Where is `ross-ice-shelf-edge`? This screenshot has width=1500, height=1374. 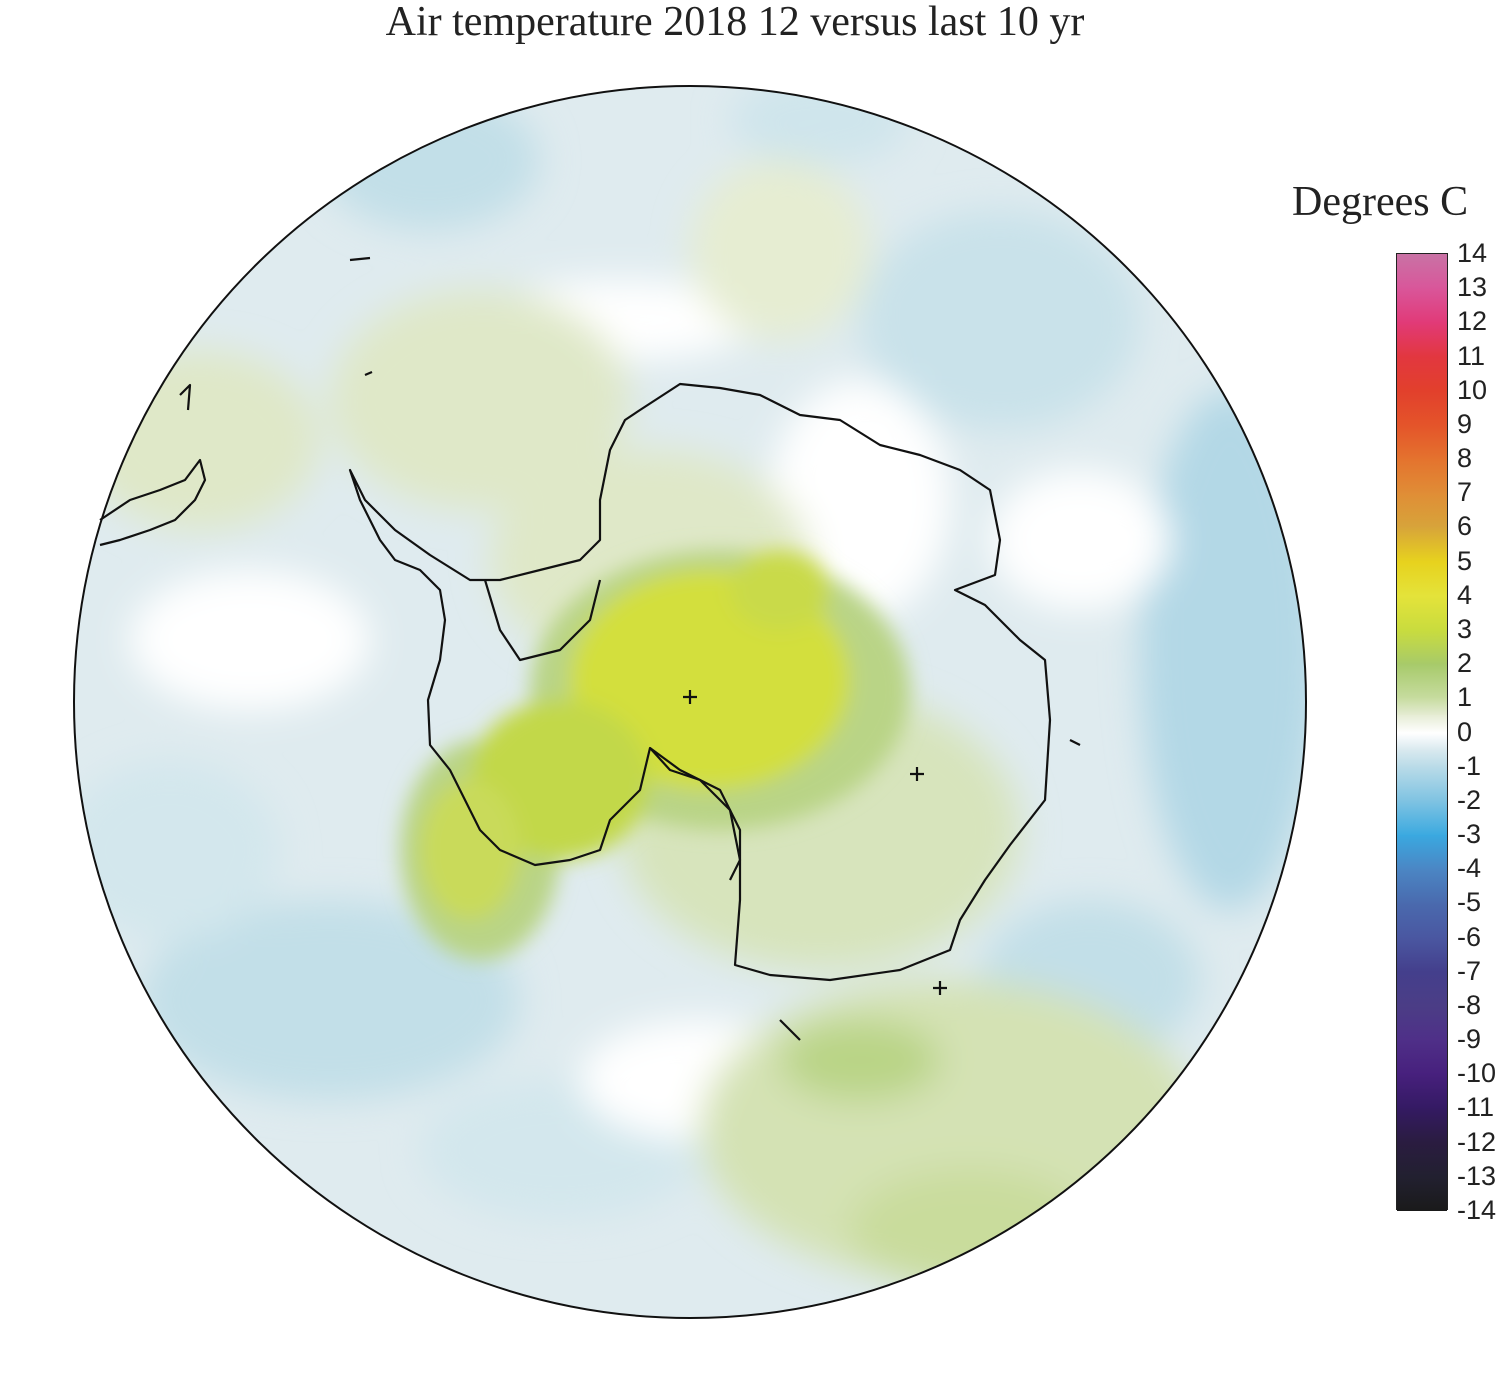
ross-ice-shelf-edge is located at coordinates (695, 814).